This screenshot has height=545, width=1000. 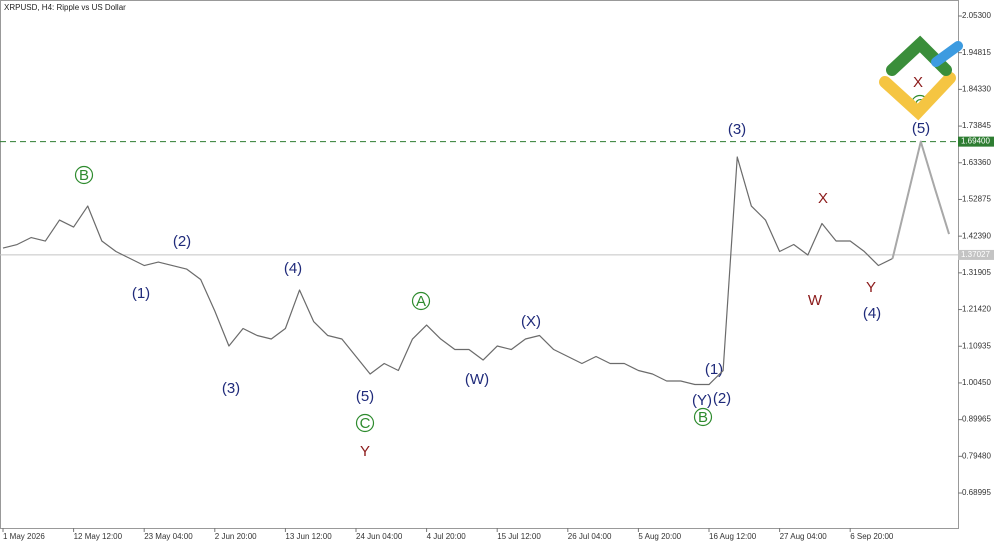 What do you see at coordinates (920, 199) in the screenshot?
I see `price-line` at bounding box center [920, 199].